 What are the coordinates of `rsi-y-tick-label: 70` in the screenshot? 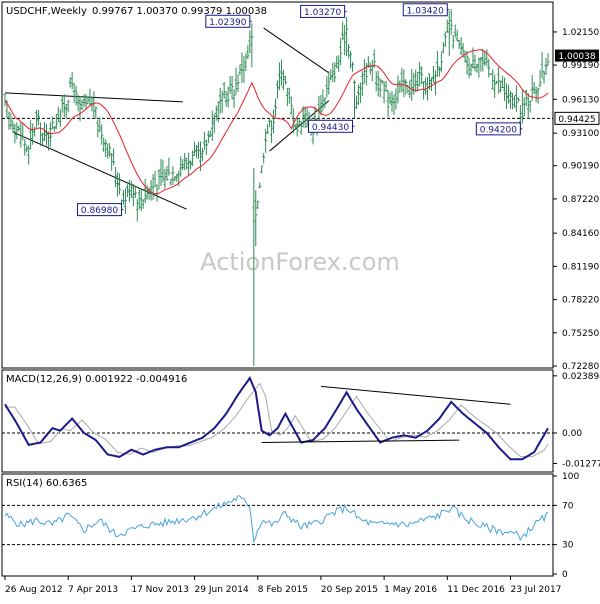 It's located at (568, 506).